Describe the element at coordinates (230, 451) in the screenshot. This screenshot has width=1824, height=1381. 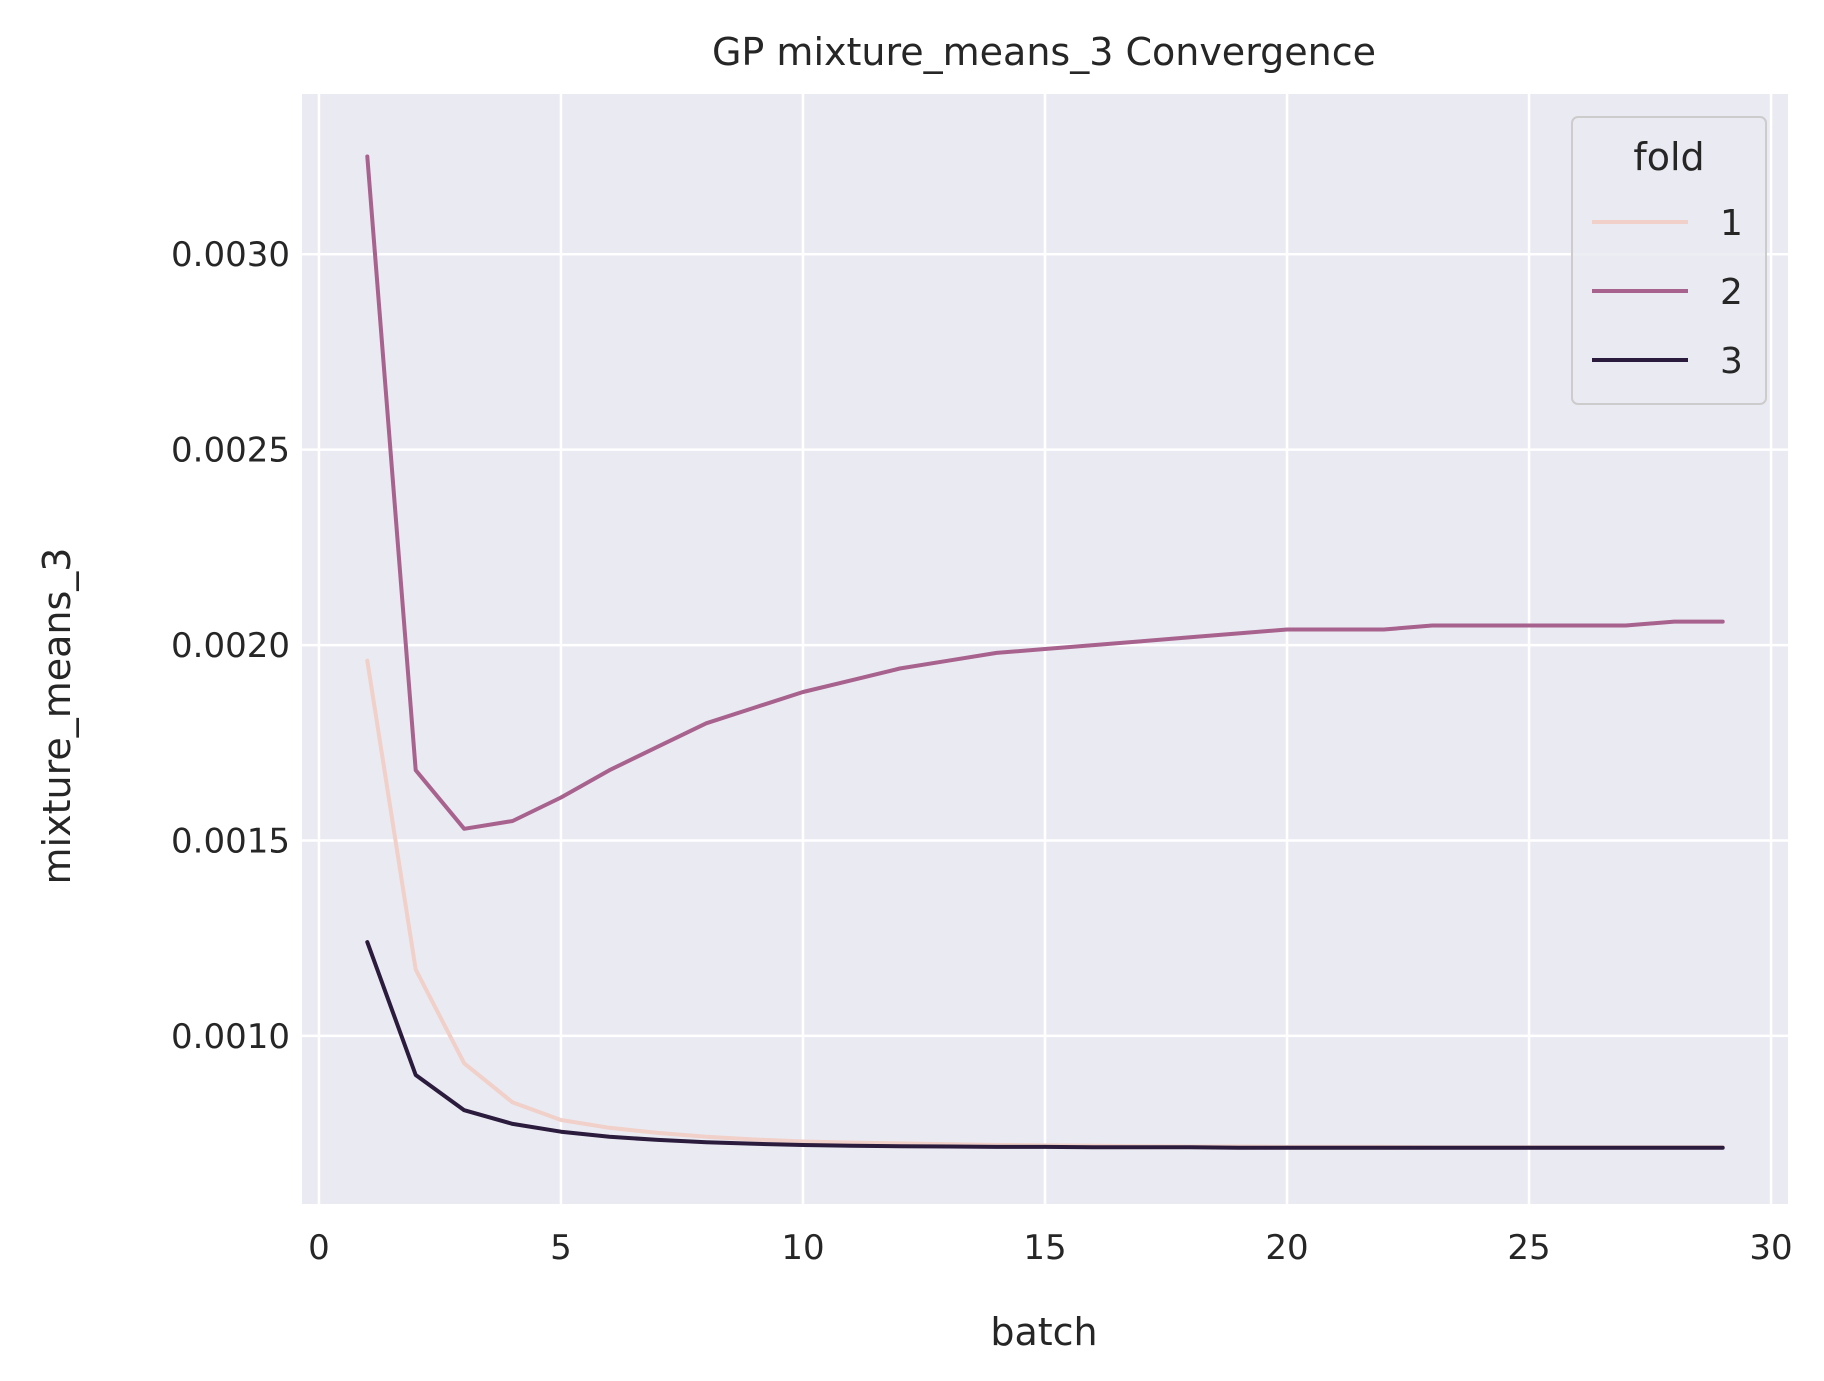
I see `y-tick-label: 0.0025` at that location.